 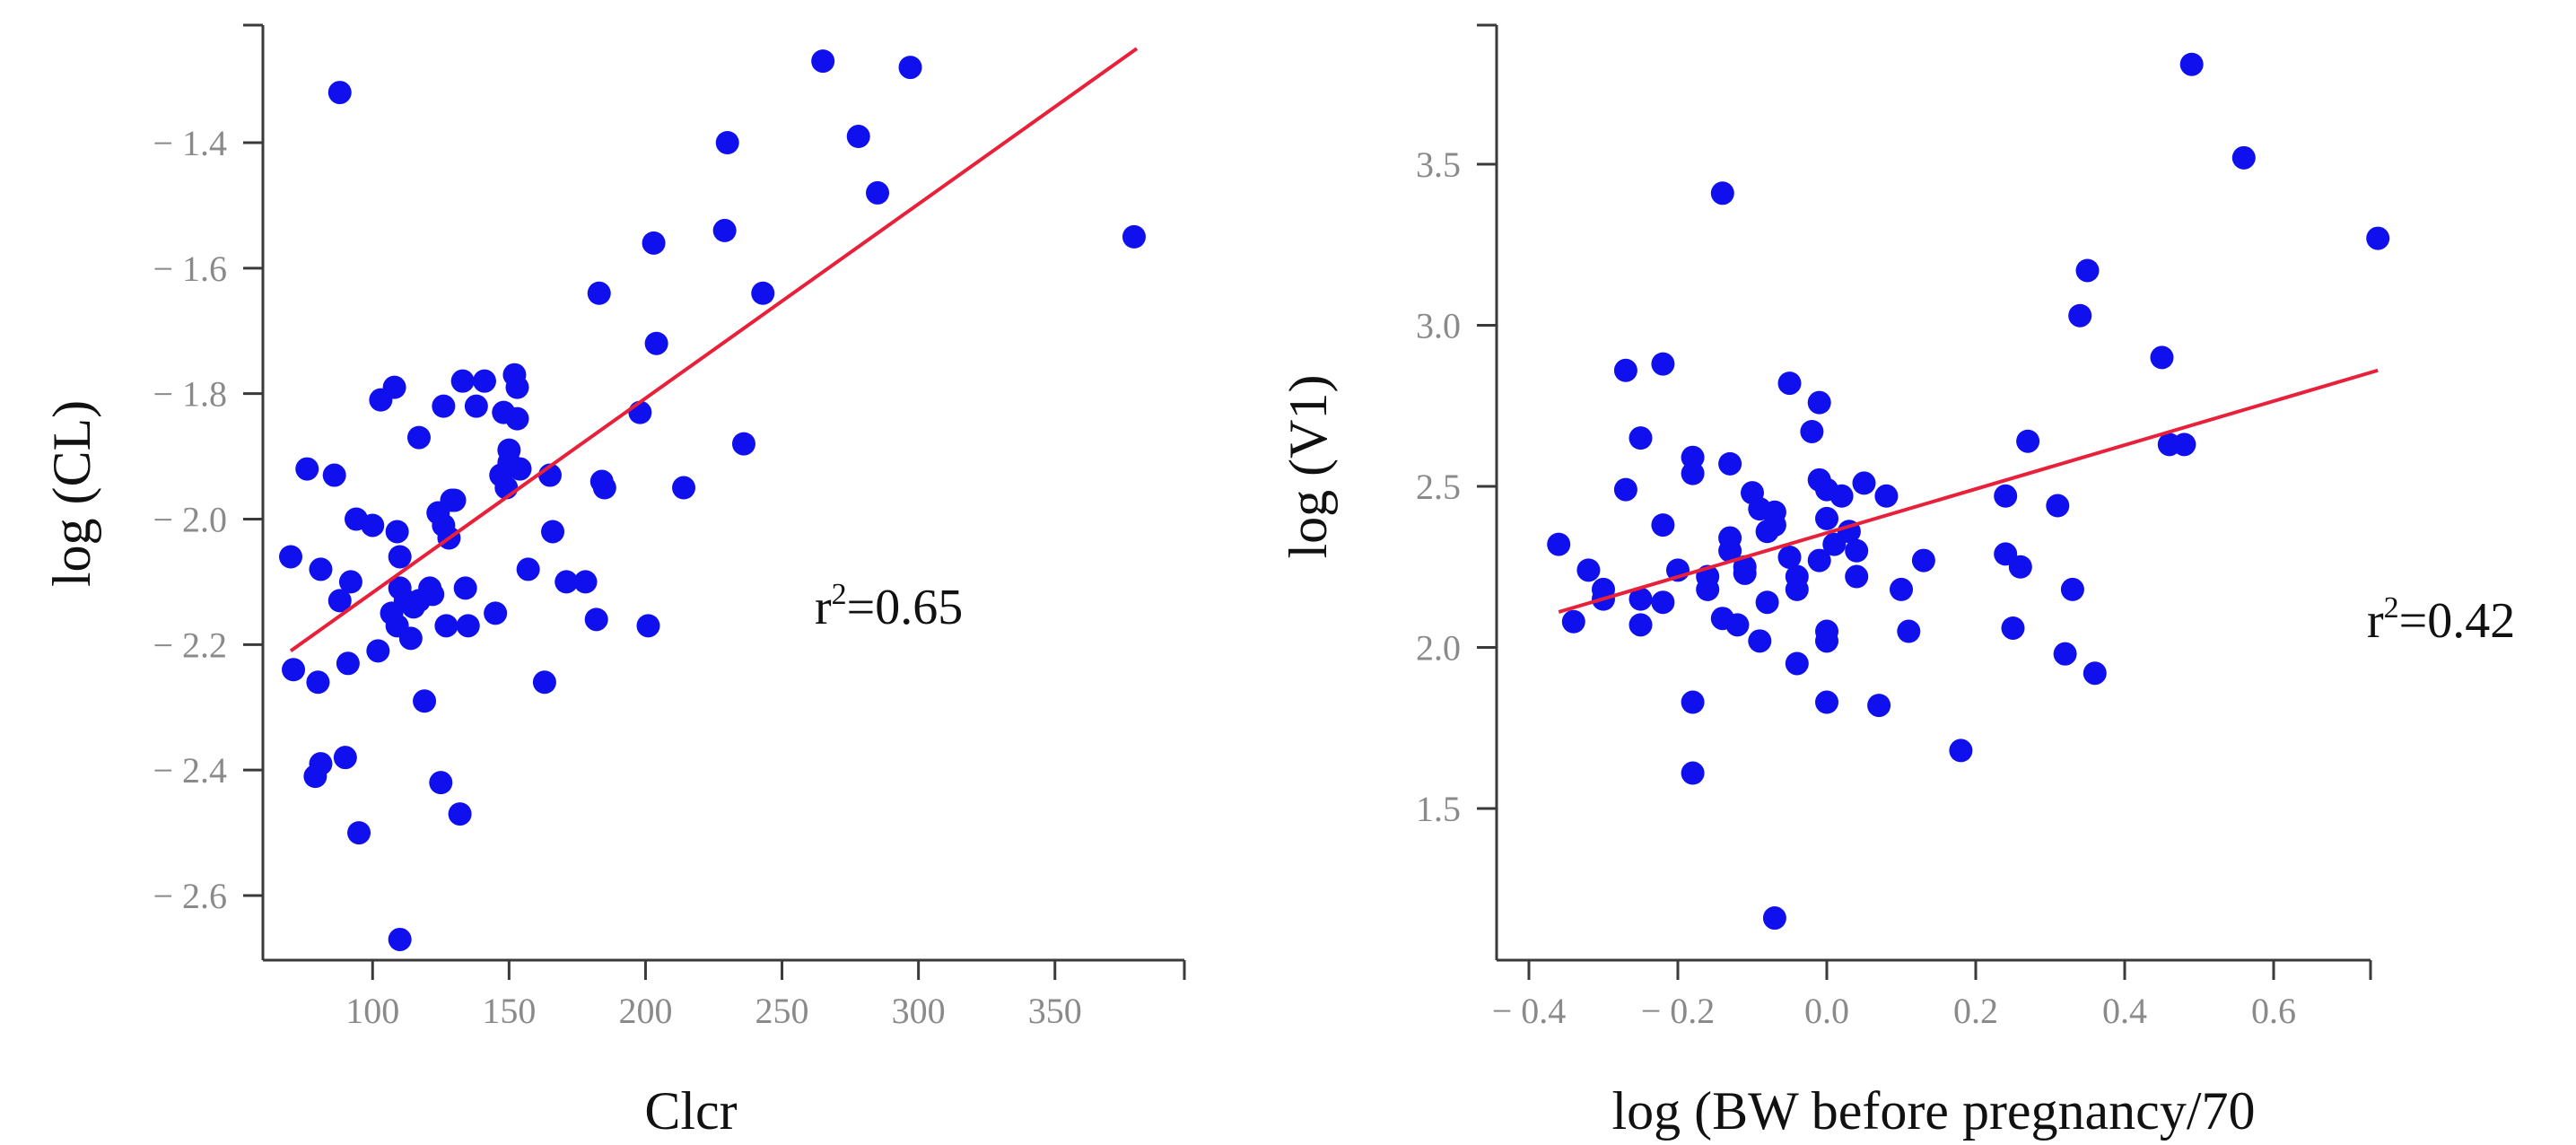 What do you see at coordinates (190, 770) in the screenshot?
I see `left-y-tick-label: − 2.4` at bounding box center [190, 770].